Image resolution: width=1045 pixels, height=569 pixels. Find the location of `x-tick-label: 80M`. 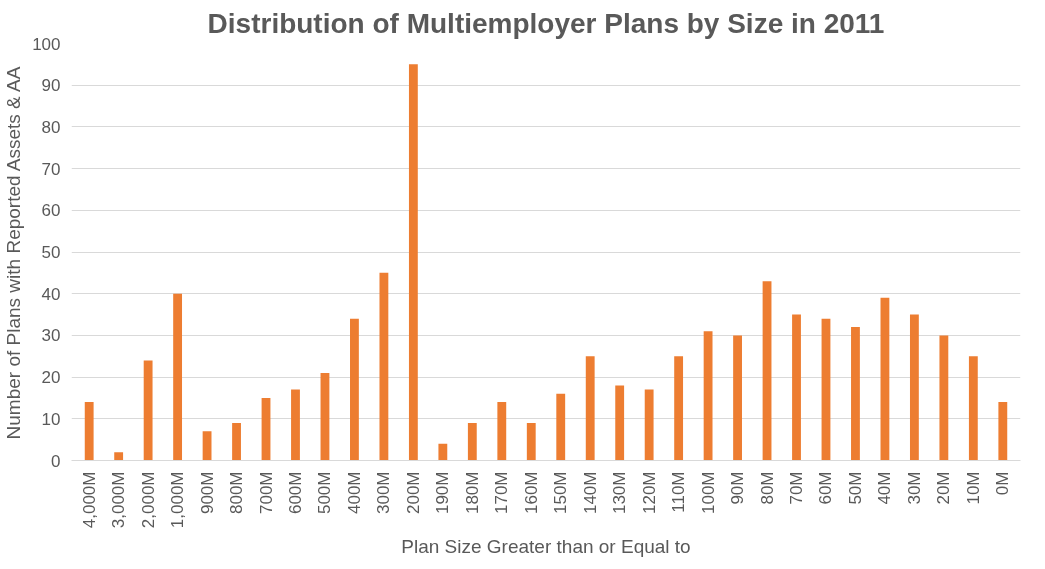

x-tick-label: 80M is located at coordinates (767, 488).